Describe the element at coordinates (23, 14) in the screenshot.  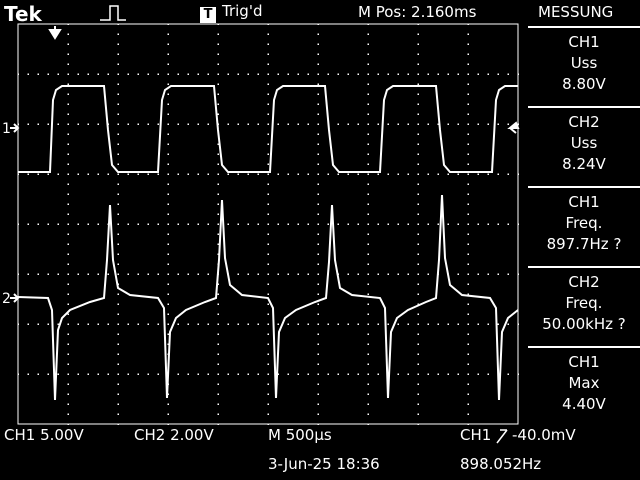
I see `brand-logo: Tek` at that location.